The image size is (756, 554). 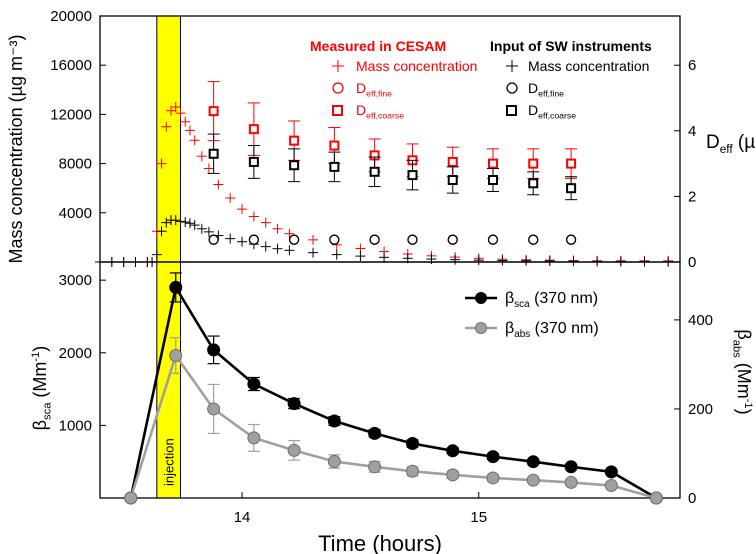 I want to click on top-ytick-label: 20000, so click(x=71, y=16).